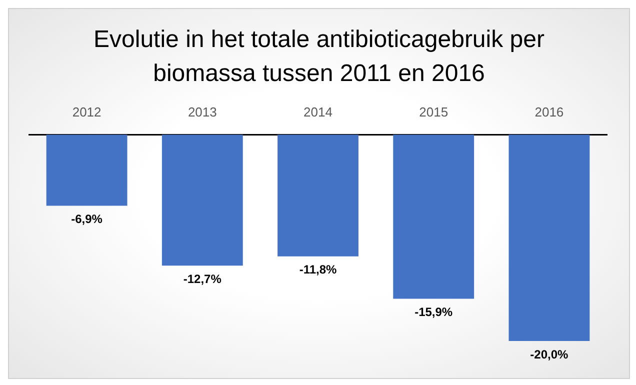  Describe the element at coordinates (318, 112) in the screenshot. I see `x-tick-label: 2014` at that location.